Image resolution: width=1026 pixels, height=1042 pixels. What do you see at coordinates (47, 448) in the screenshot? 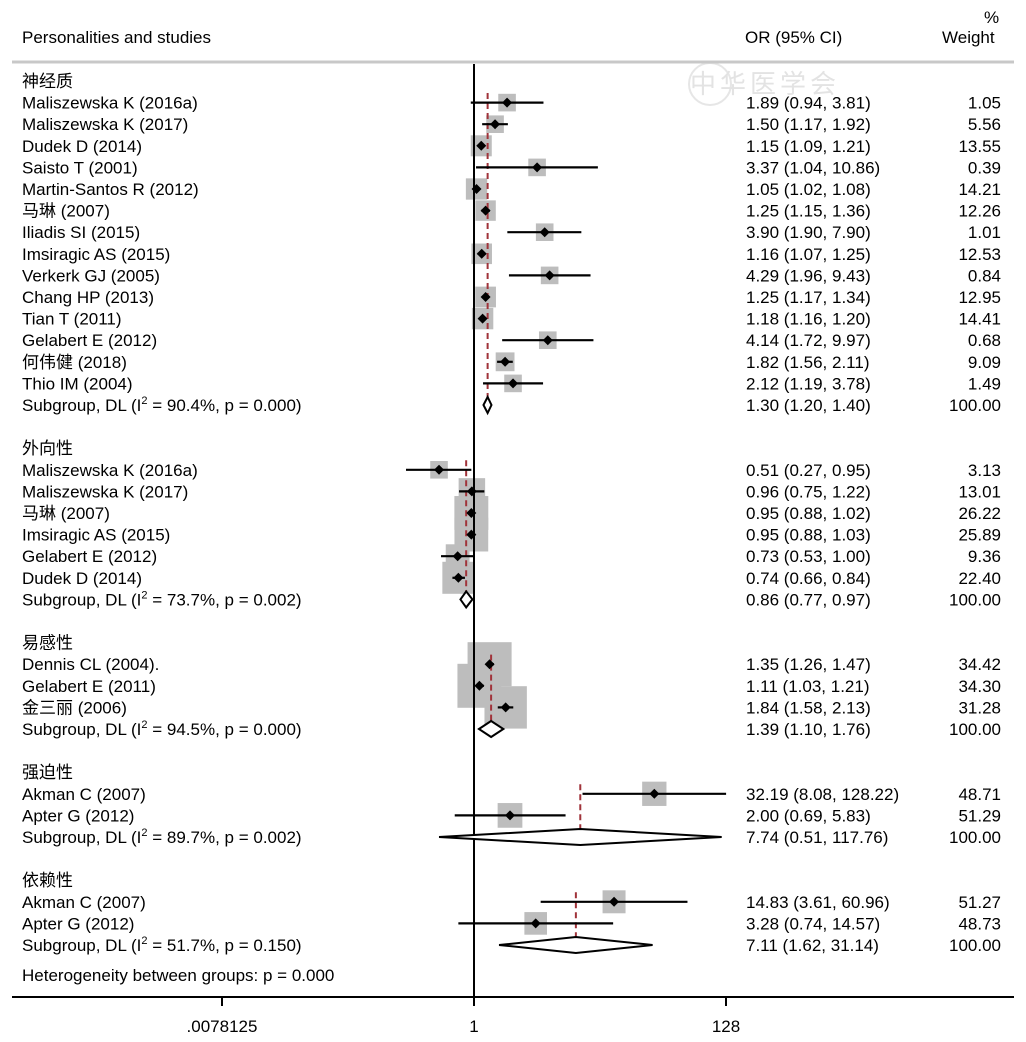
I see `group-label: 外向性` at bounding box center [47, 448].